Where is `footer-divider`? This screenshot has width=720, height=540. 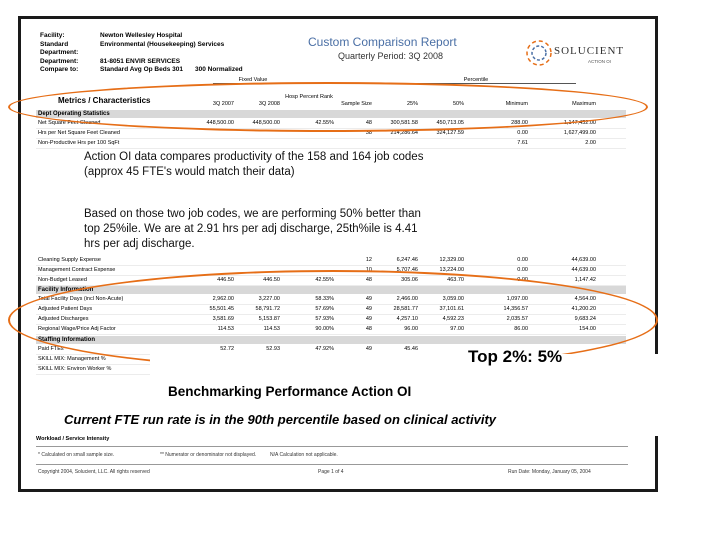
footer-divider is located at coordinates (332, 446).